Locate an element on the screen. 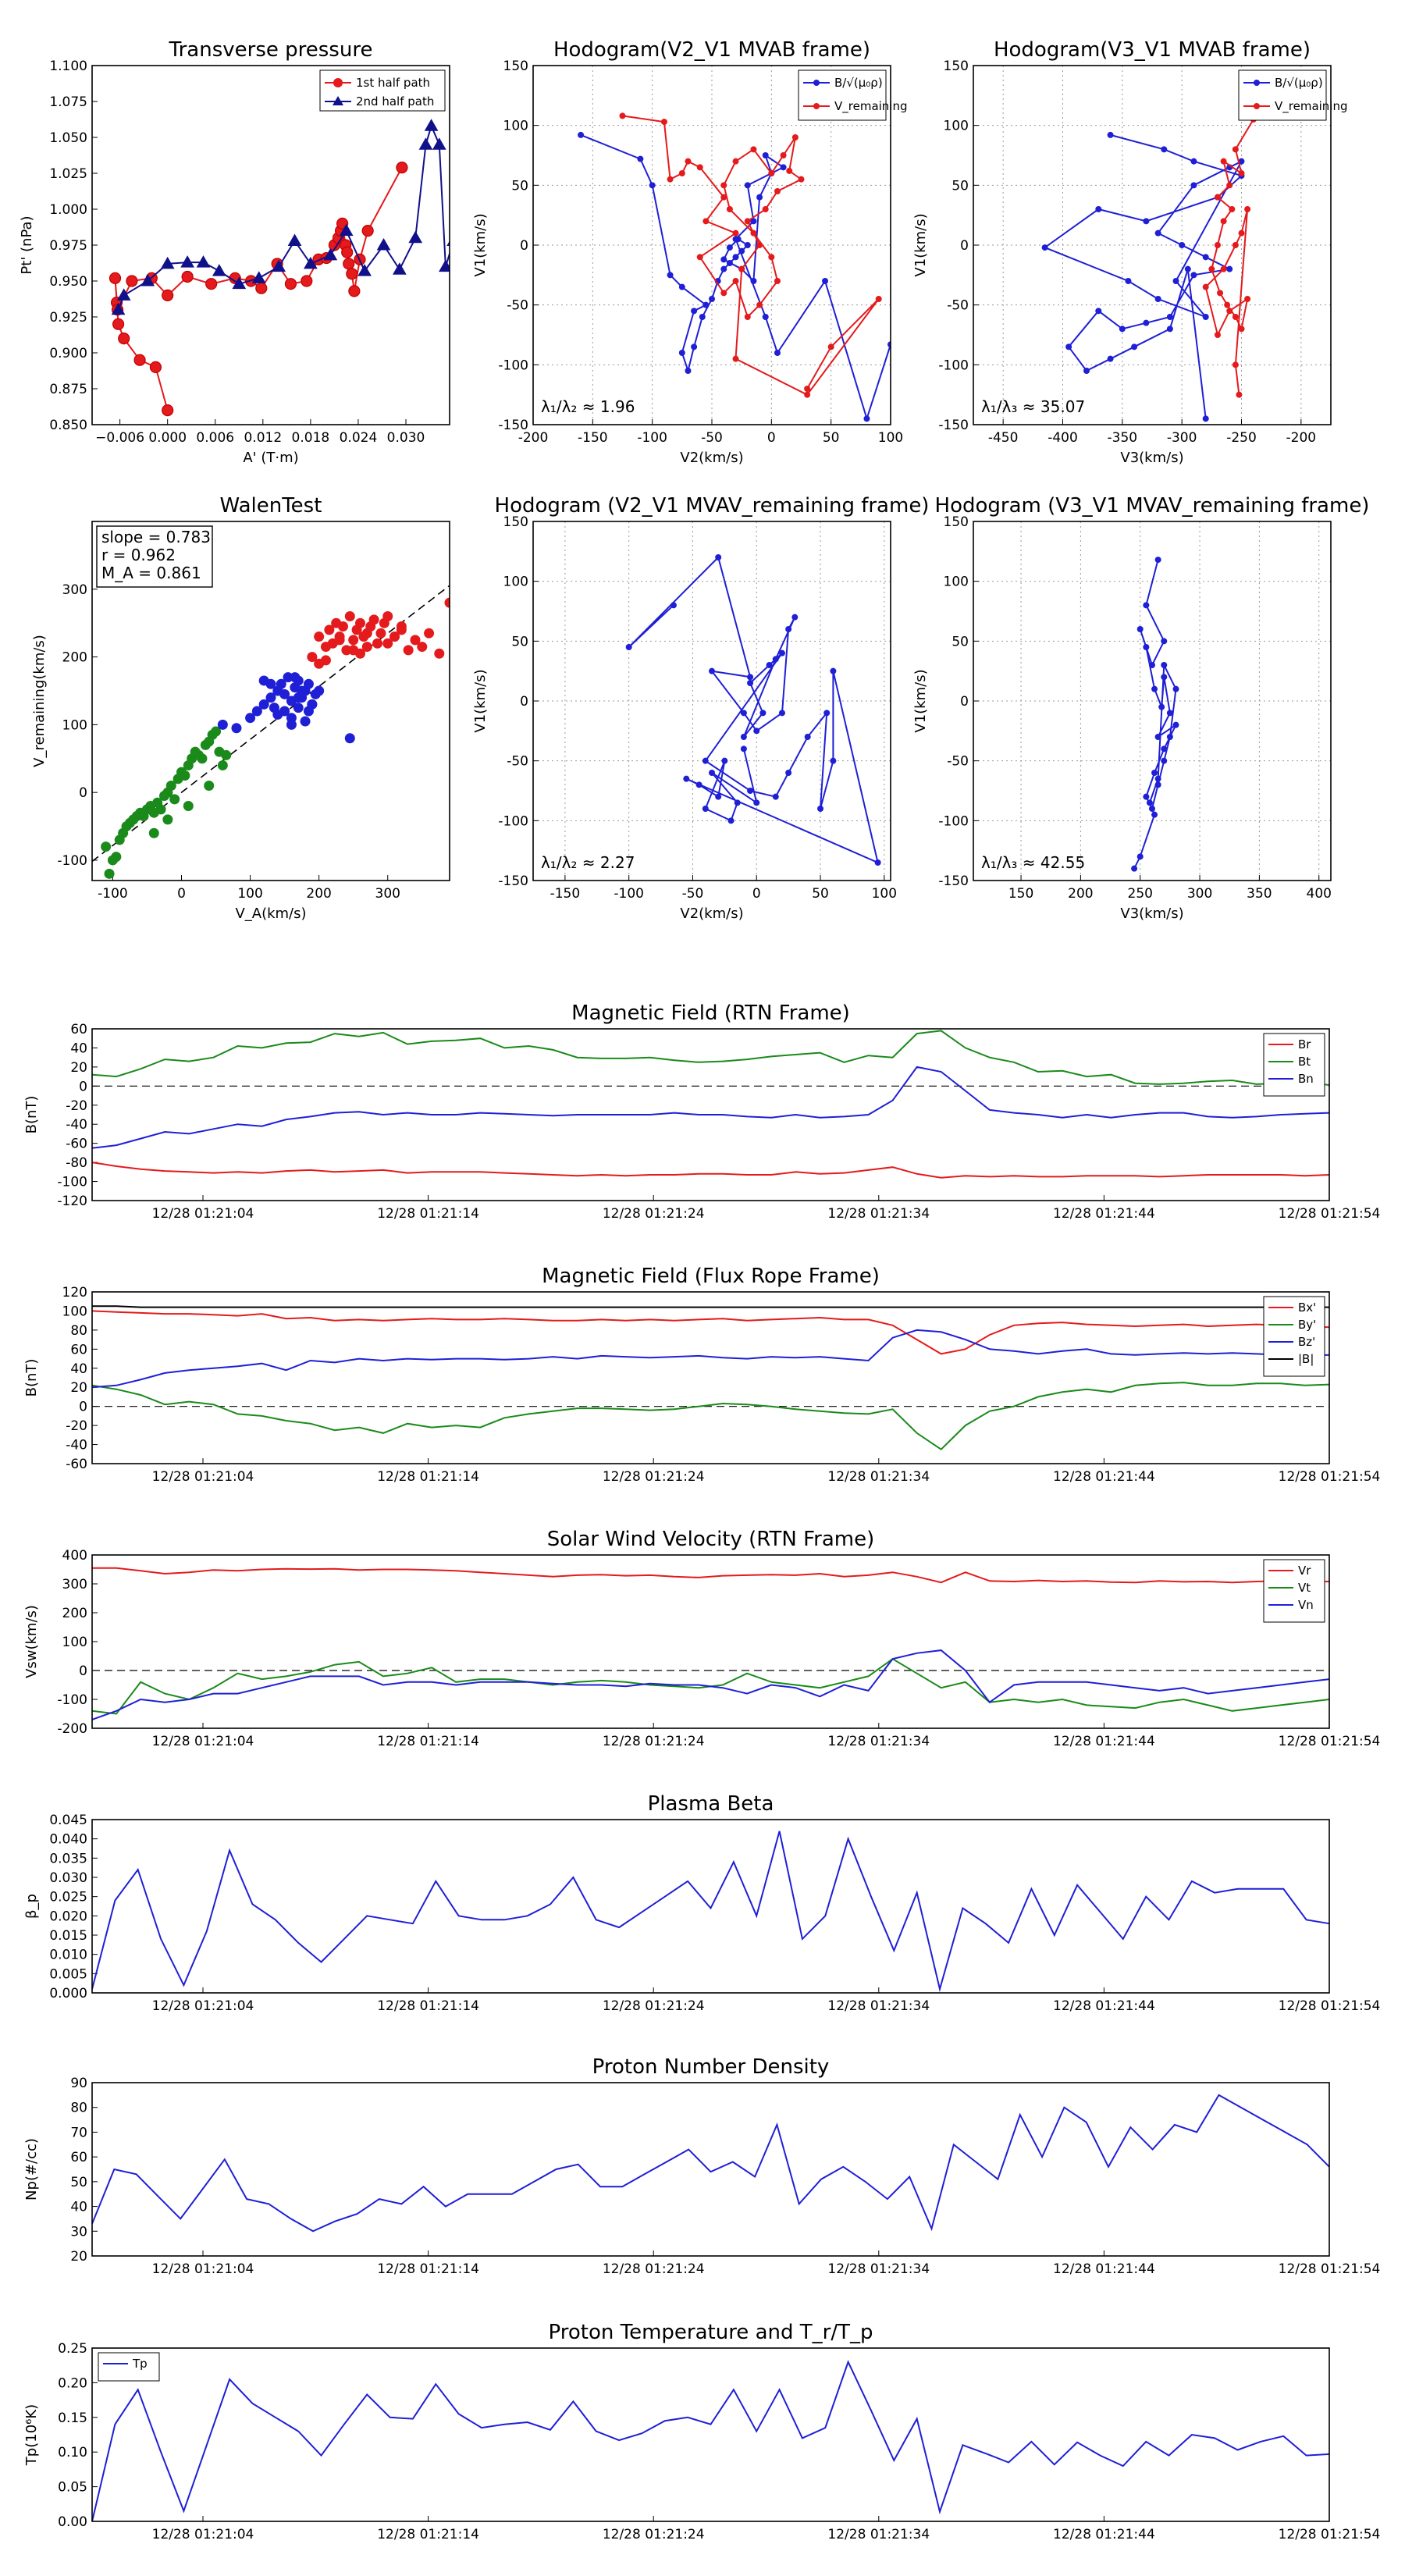 The width and height of the screenshot is (1405, 2576). y-axis-label: Vsw(km/s) is located at coordinates (32, 1641).